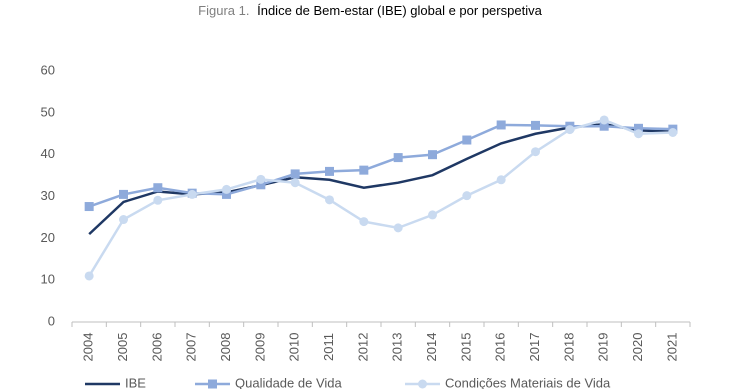 Image resolution: width=740 pixels, height=389 pixels. What do you see at coordinates (534, 347) in the screenshot?
I see `x-tick-label: 2017` at bounding box center [534, 347].